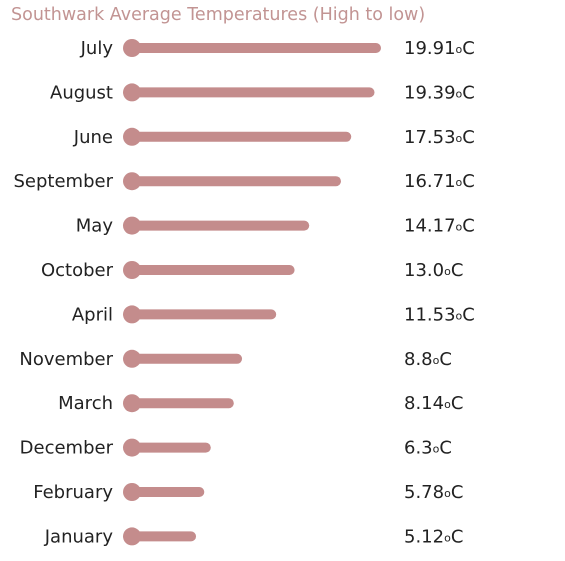 The image size is (565, 561). I want to click on value-number: 16.71, so click(430, 181).